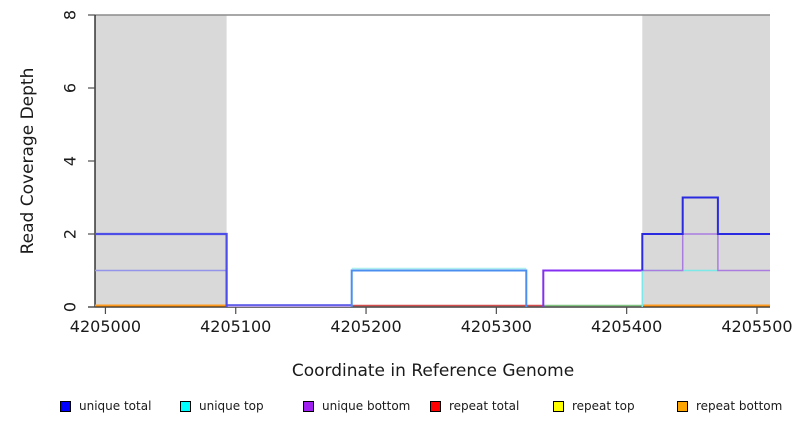 This screenshot has height=432, width=792. Describe the element at coordinates (706, 252) in the screenshot. I see `unique-bottom-right` at that location.